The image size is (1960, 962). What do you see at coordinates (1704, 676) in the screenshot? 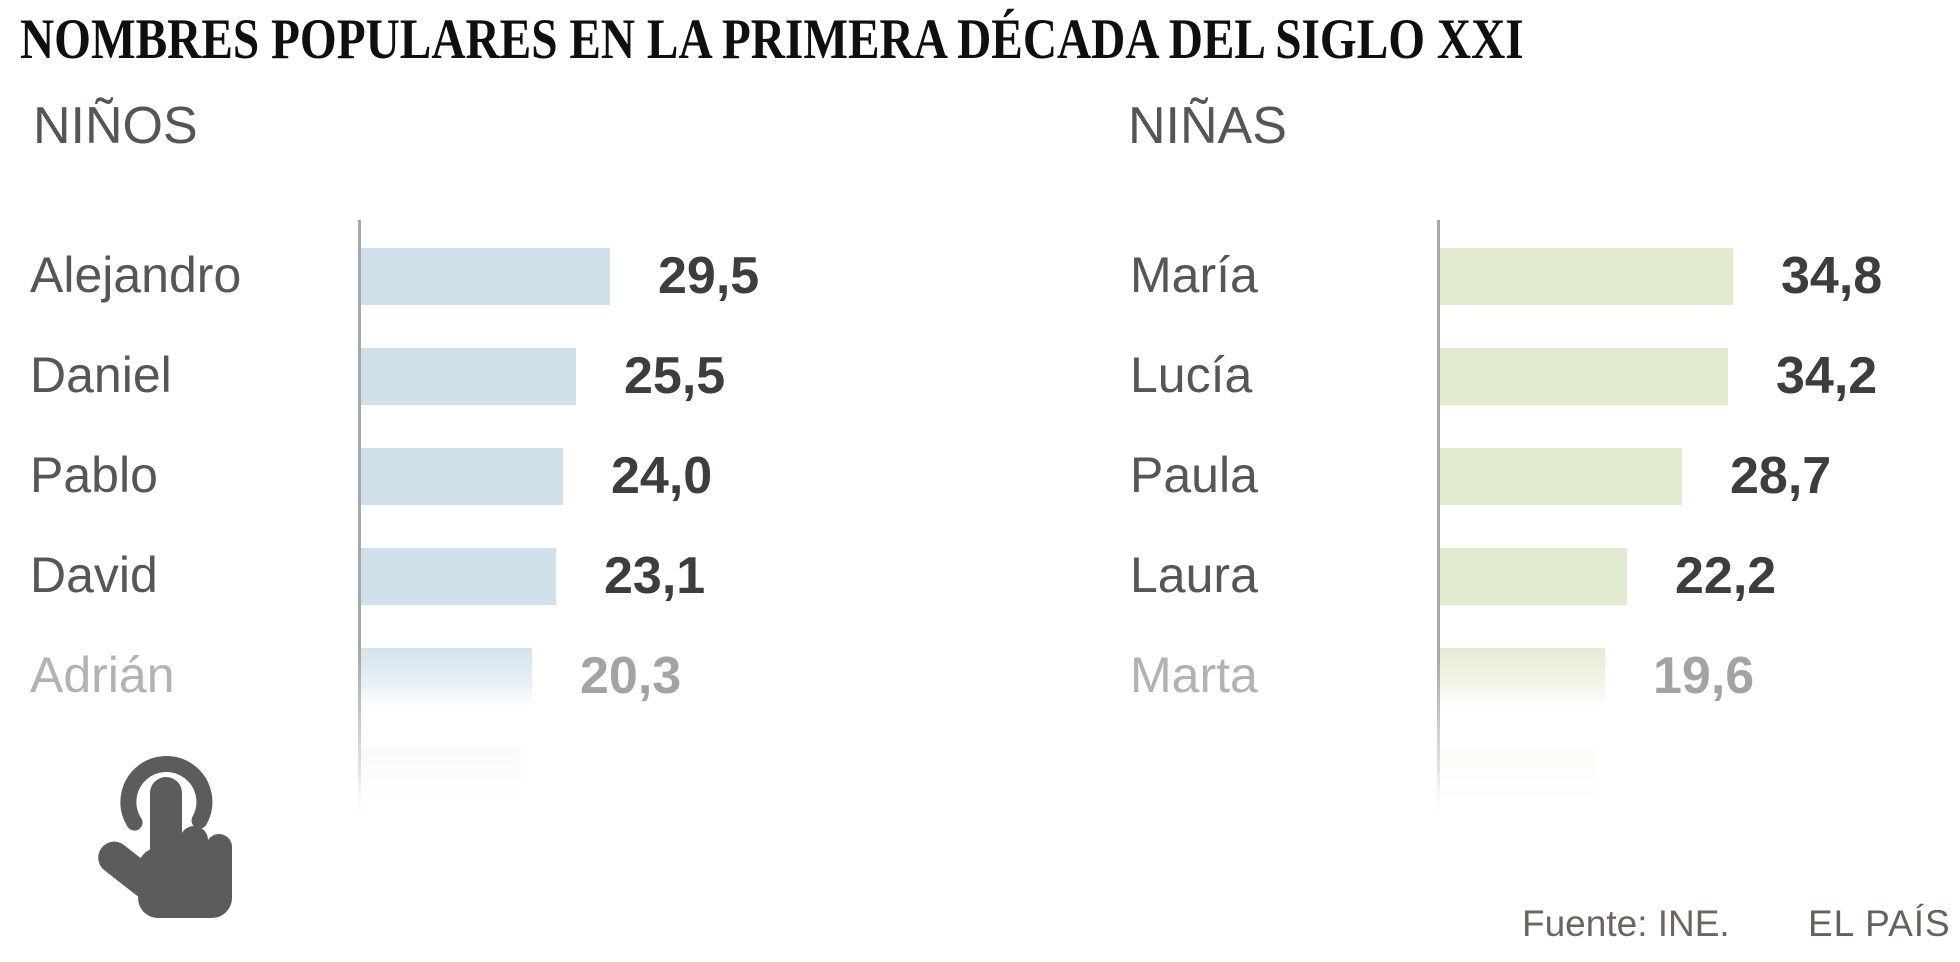
I see `bar-value: 19,6` at bounding box center [1704, 676].